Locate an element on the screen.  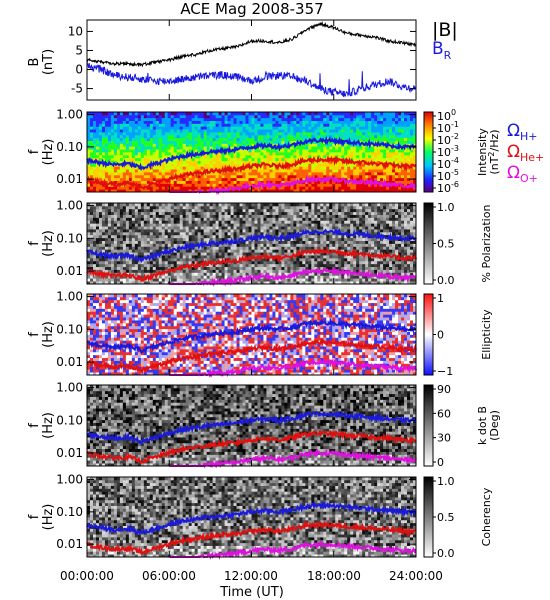
colorbar-tick-base: 10 is located at coordinates (444, 140).